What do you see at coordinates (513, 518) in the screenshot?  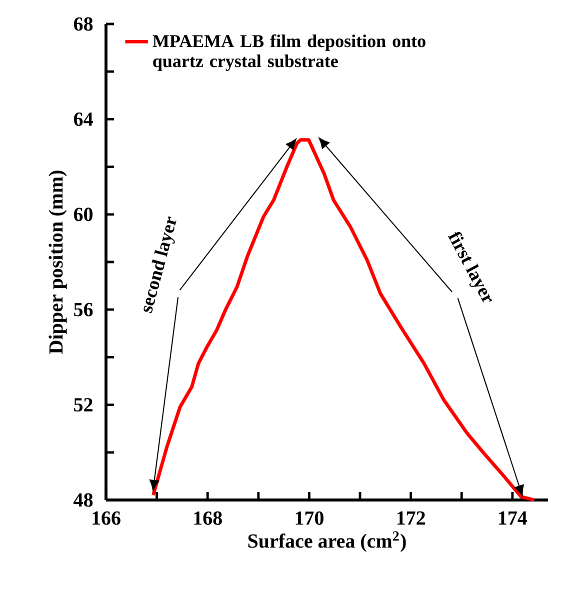 I see `x-tick-label: 174` at bounding box center [513, 518].